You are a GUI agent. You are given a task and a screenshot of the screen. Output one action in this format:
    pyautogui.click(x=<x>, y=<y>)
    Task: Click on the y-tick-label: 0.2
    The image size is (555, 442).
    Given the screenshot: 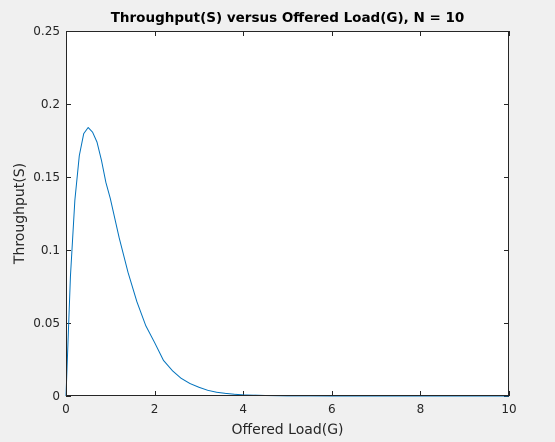 What is the action you would take?
    pyautogui.click(x=50, y=104)
    